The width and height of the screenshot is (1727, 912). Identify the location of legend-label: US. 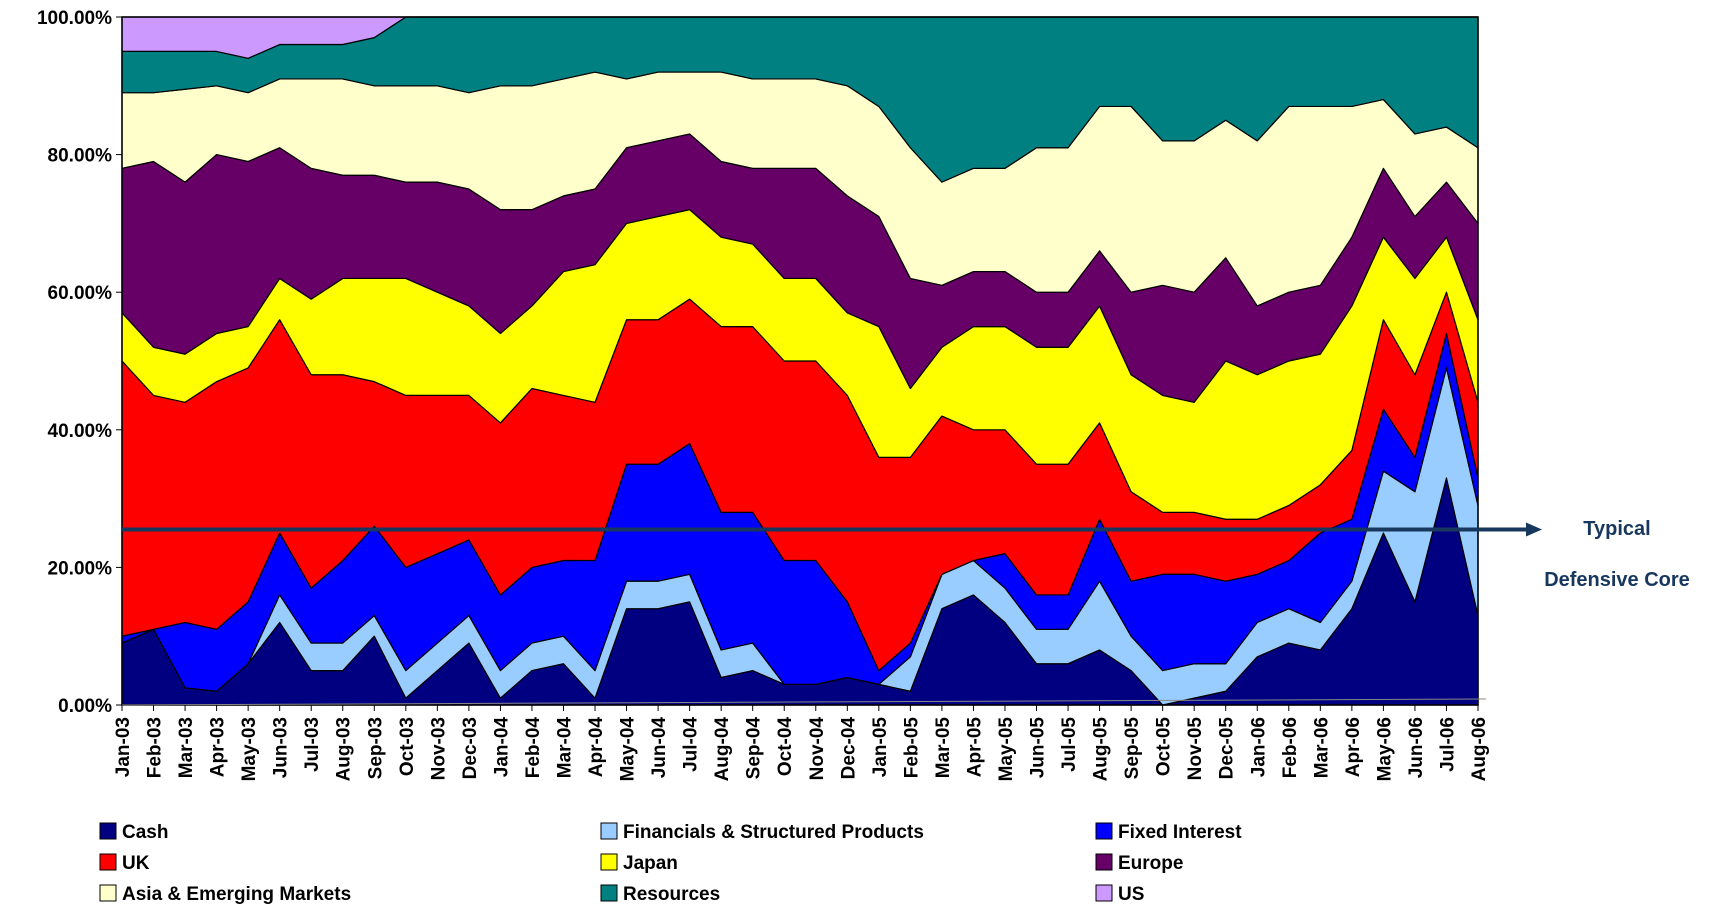
(1131, 894).